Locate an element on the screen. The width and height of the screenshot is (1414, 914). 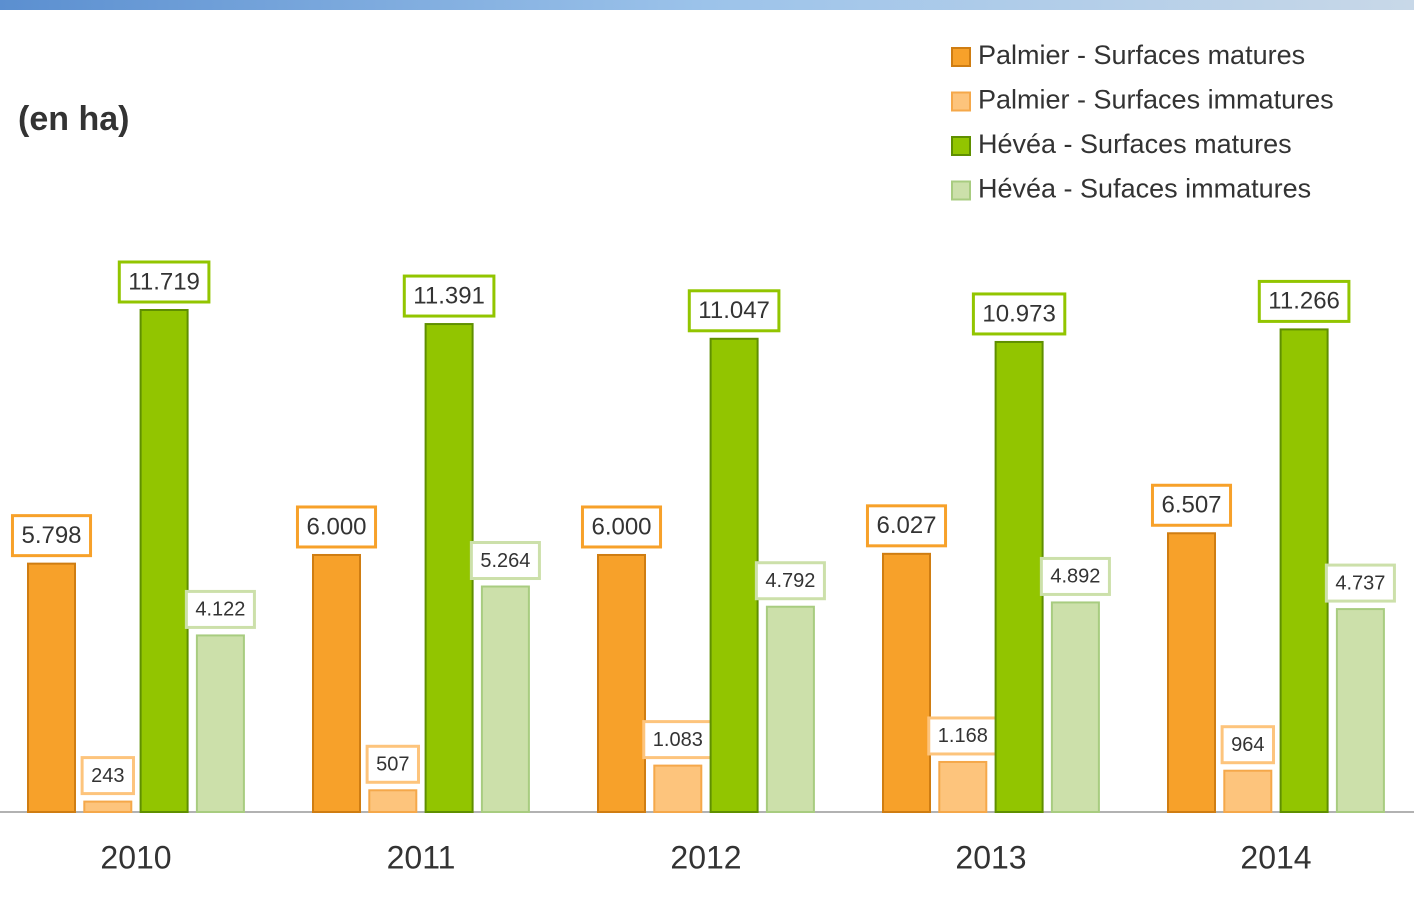
header-band is located at coordinates (707, 5).